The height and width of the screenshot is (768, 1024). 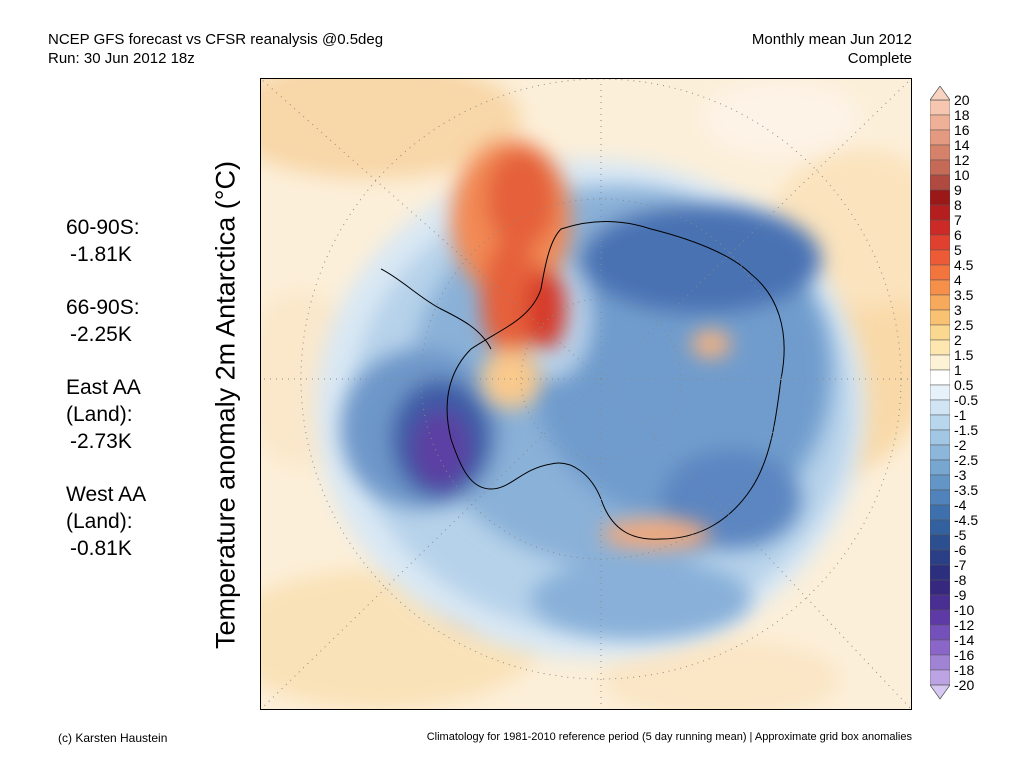 I want to click on colorbar-tick-label: -4, so click(x=960, y=505).